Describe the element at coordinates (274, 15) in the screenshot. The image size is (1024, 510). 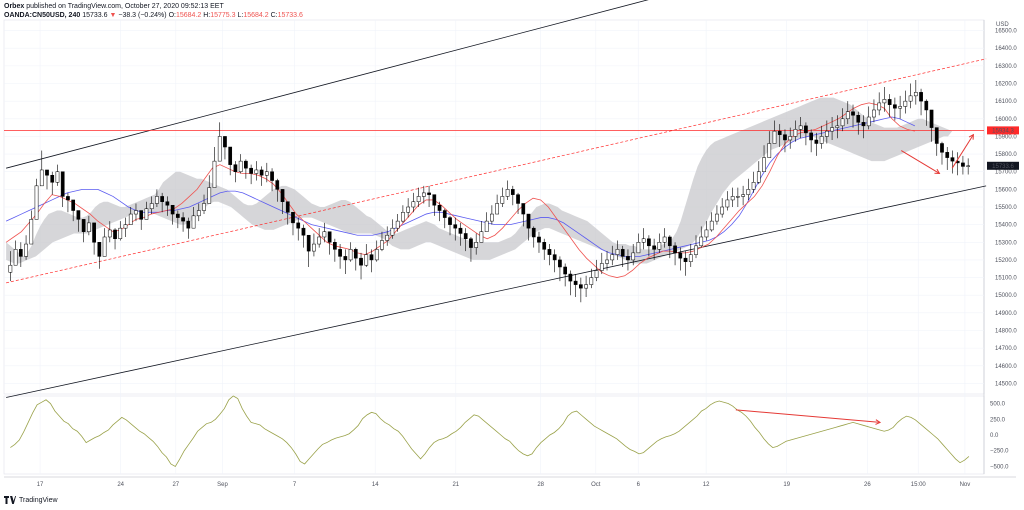
I see `close-label: C:` at that location.